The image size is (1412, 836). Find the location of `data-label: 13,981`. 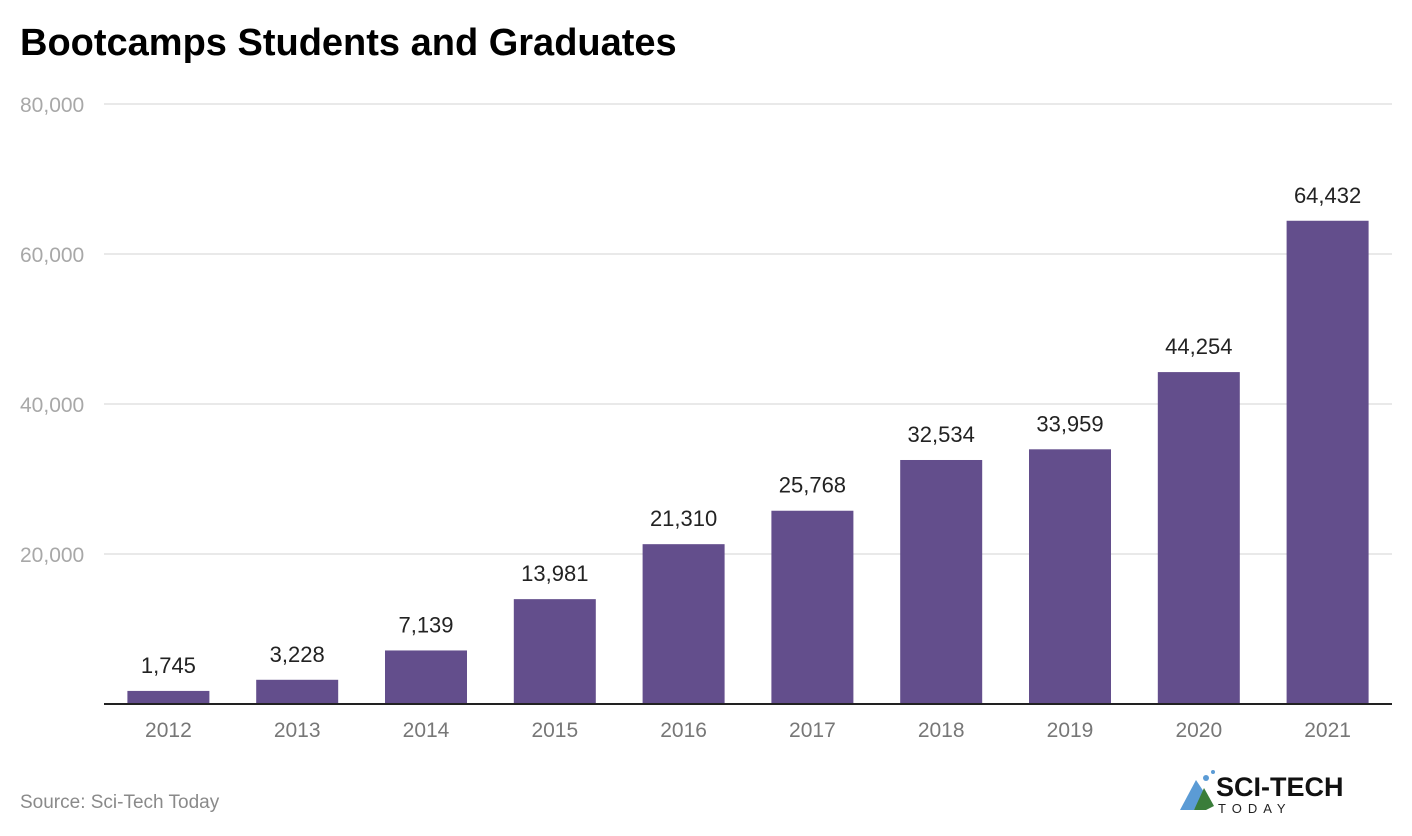

data-label: 13,981 is located at coordinates (554, 573).